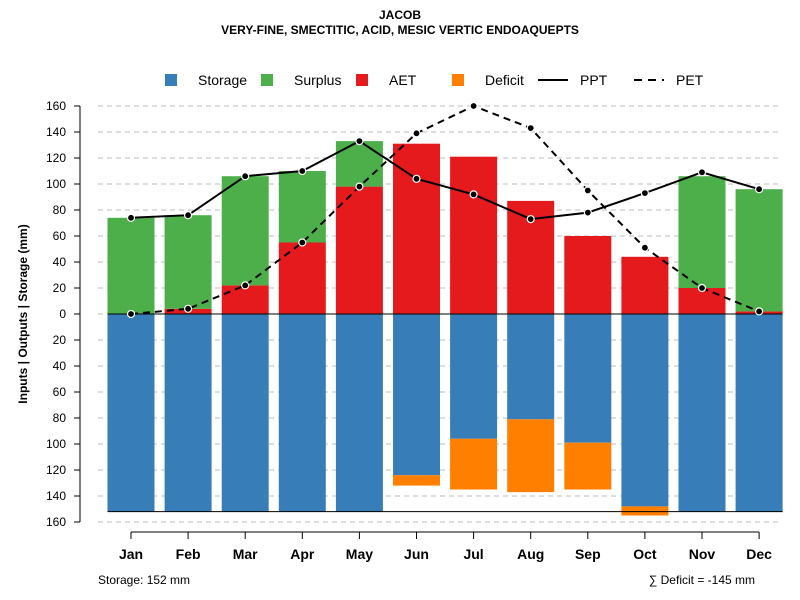 Image resolution: width=800 pixels, height=600 pixels. Describe the element at coordinates (702, 301) in the screenshot. I see `aet-bar-nov` at that location.